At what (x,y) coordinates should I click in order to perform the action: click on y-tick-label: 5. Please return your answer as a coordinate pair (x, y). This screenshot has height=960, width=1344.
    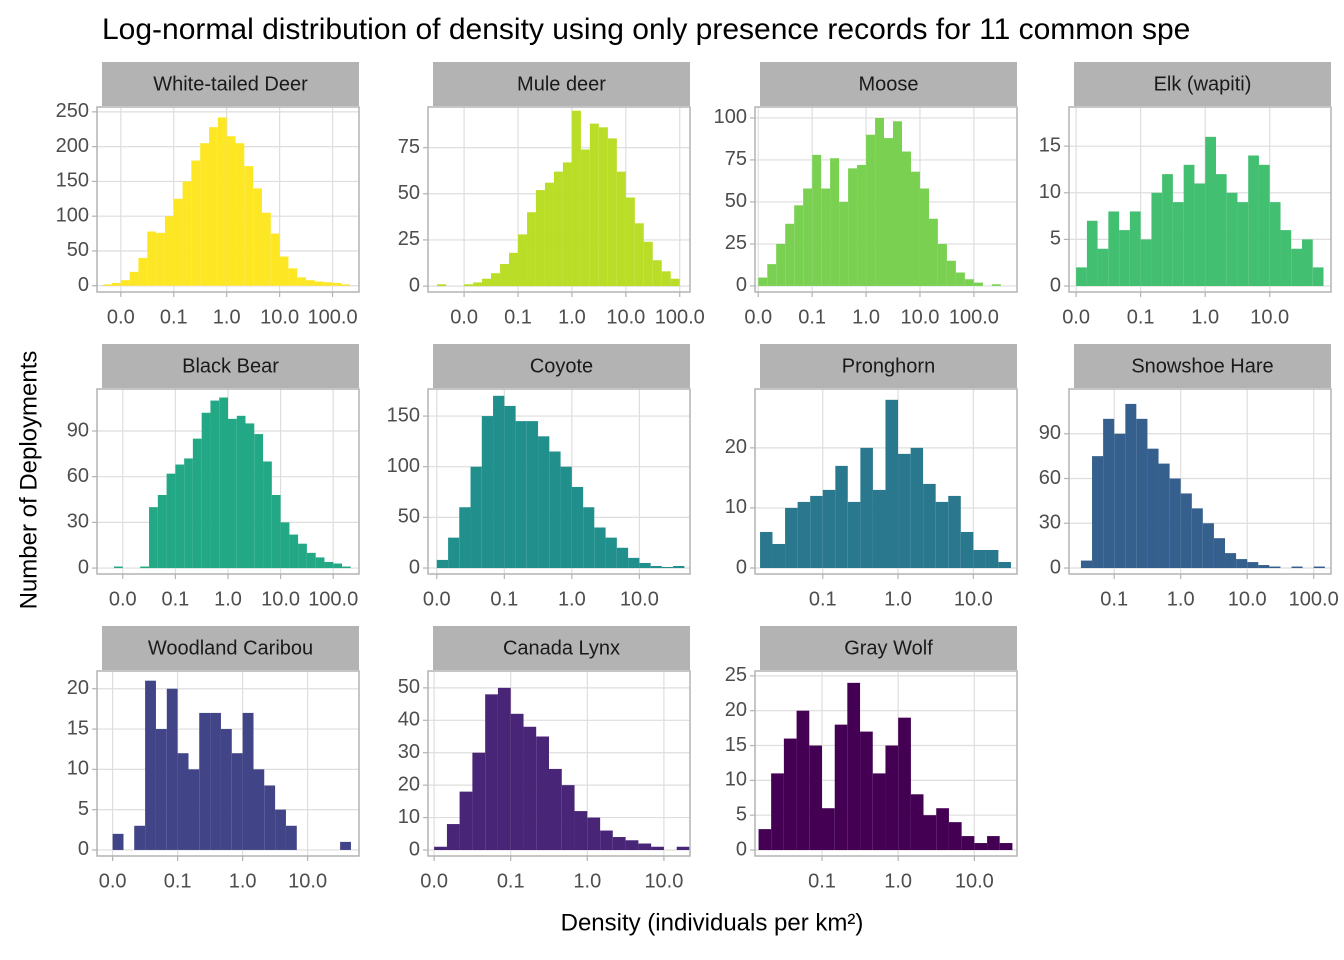
    Looking at the image, I should click on (1055, 239).